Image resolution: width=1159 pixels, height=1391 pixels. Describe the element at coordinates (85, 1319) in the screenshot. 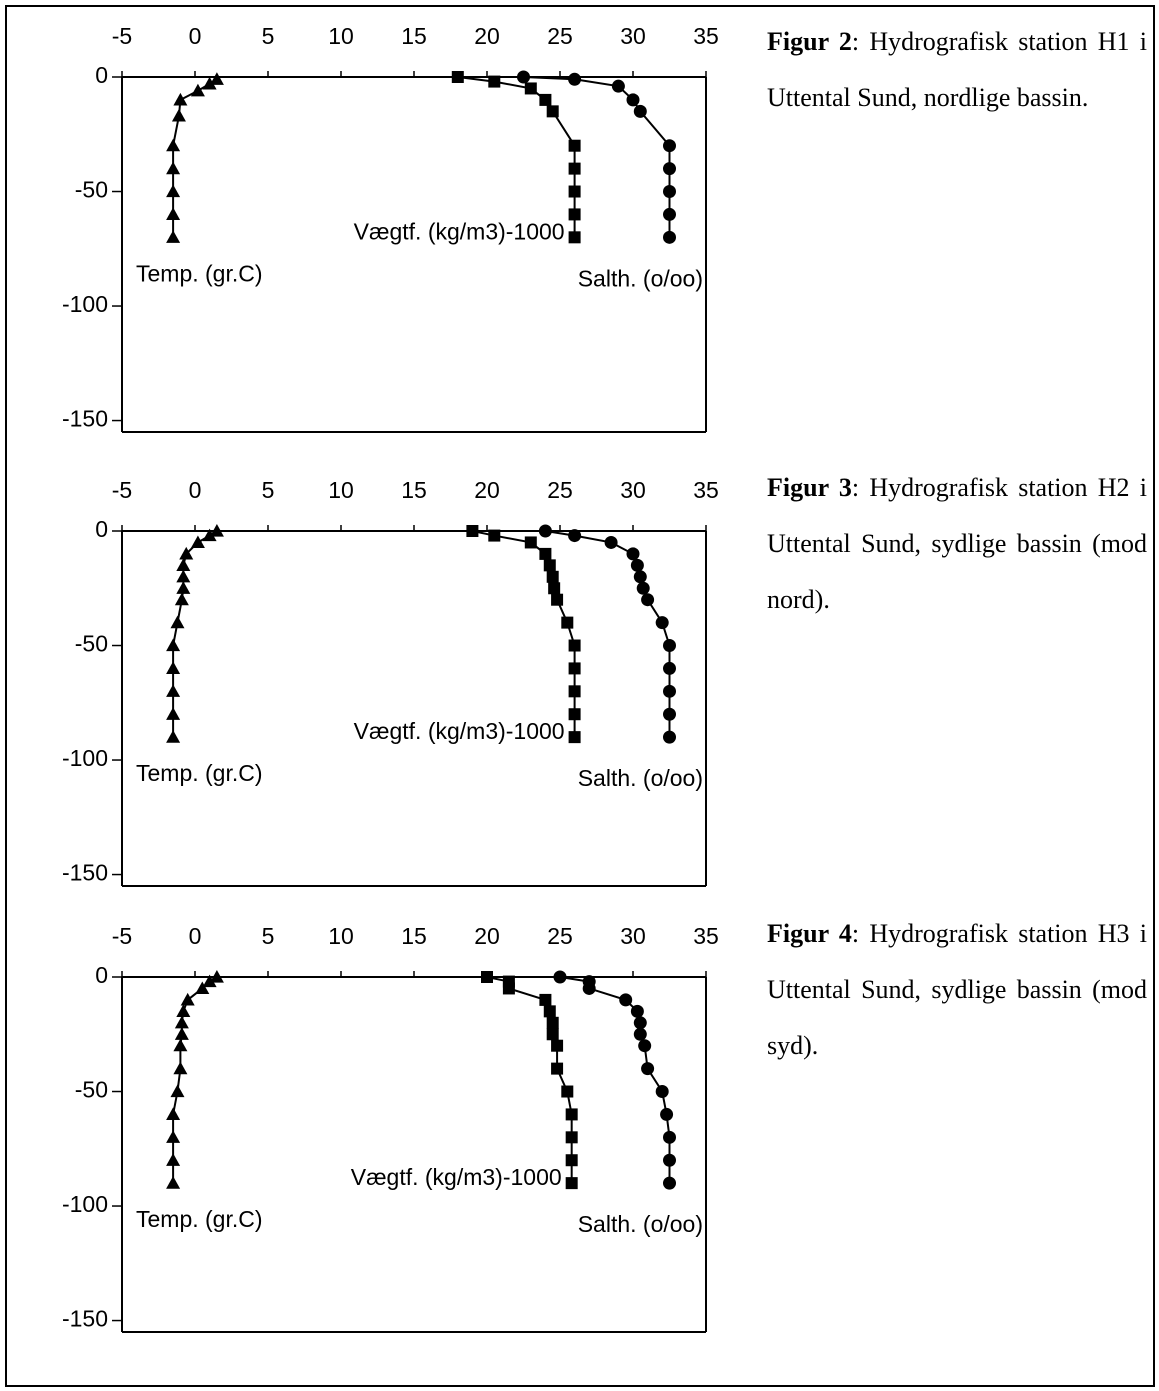

I see `y-tick-label: -150` at that location.